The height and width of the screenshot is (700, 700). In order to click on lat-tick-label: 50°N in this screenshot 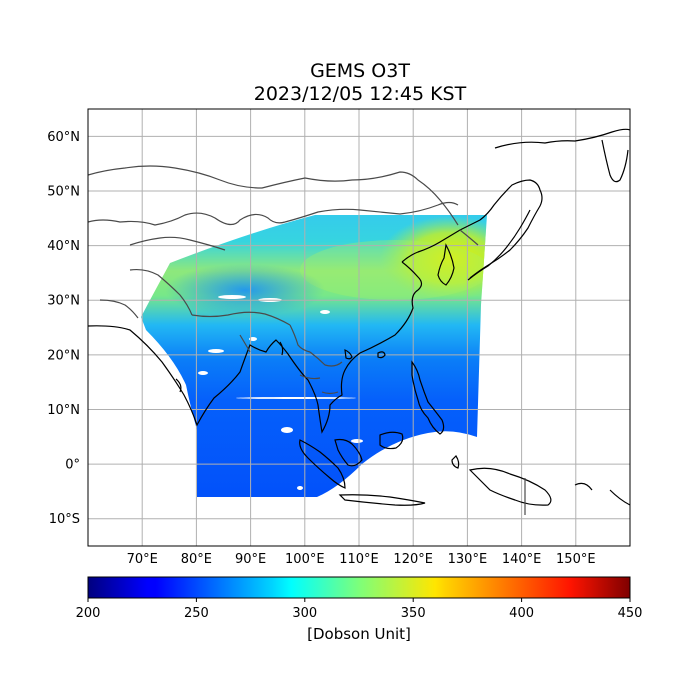, I will do `click(63, 191)`.